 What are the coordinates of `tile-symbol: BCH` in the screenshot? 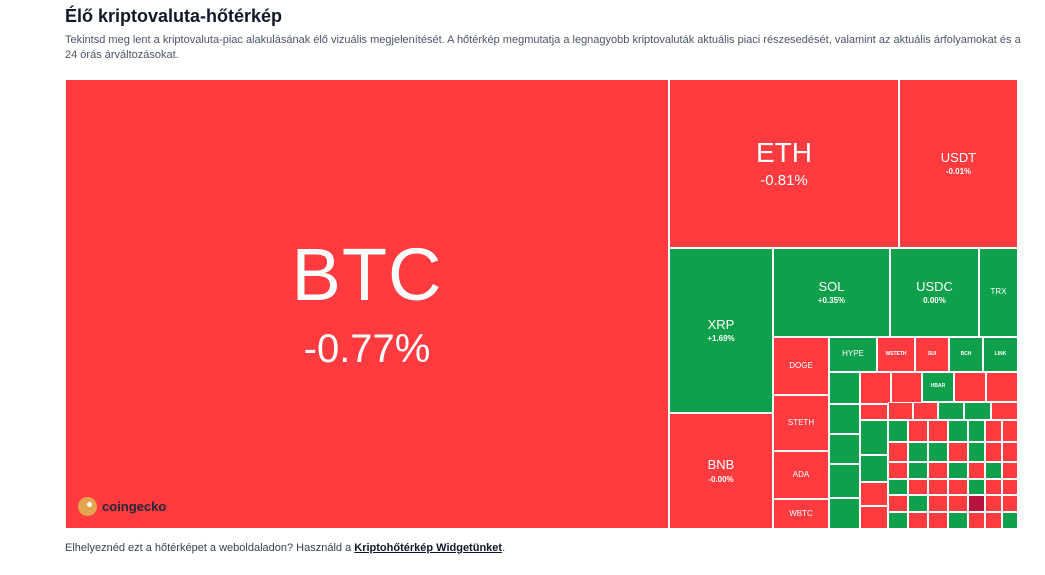 It's located at (966, 353).